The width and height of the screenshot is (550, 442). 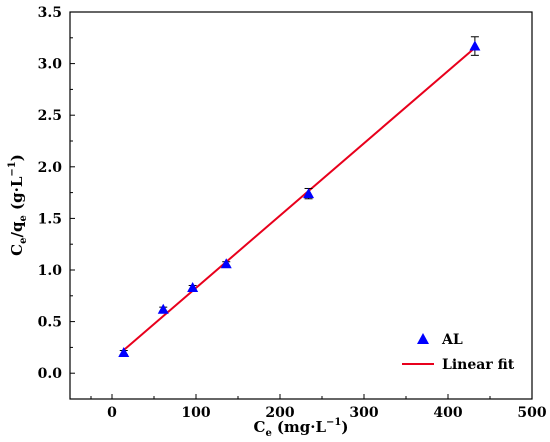 What do you see at coordinates (259, 427) in the screenshot?
I see `x-axis-title-main: C` at bounding box center [259, 427].